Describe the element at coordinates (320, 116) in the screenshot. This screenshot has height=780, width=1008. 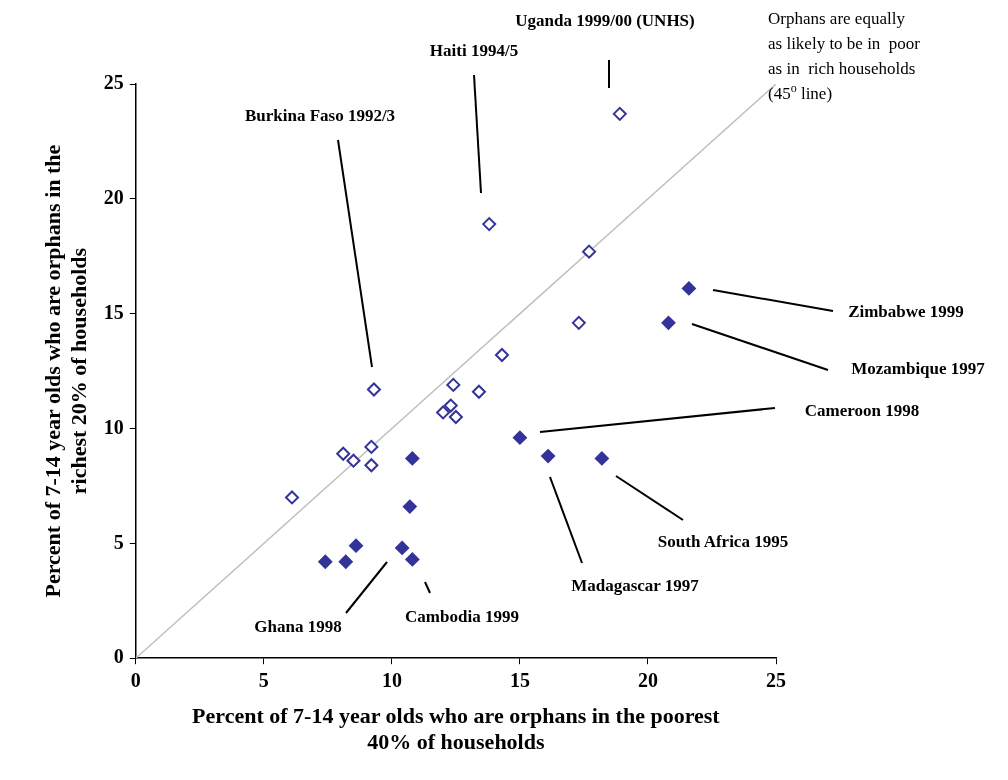
I see `annotation: Burkina Faso 1992/3` at that location.